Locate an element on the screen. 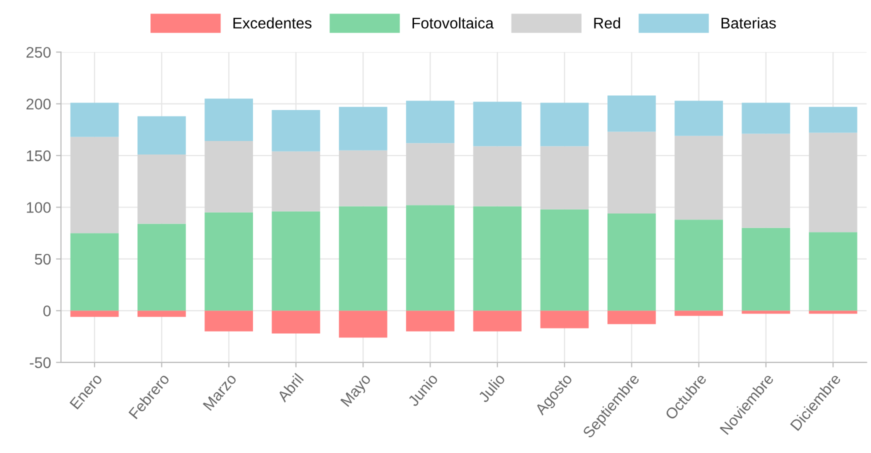  y-tick-label: 50 is located at coordinates (42, 259).